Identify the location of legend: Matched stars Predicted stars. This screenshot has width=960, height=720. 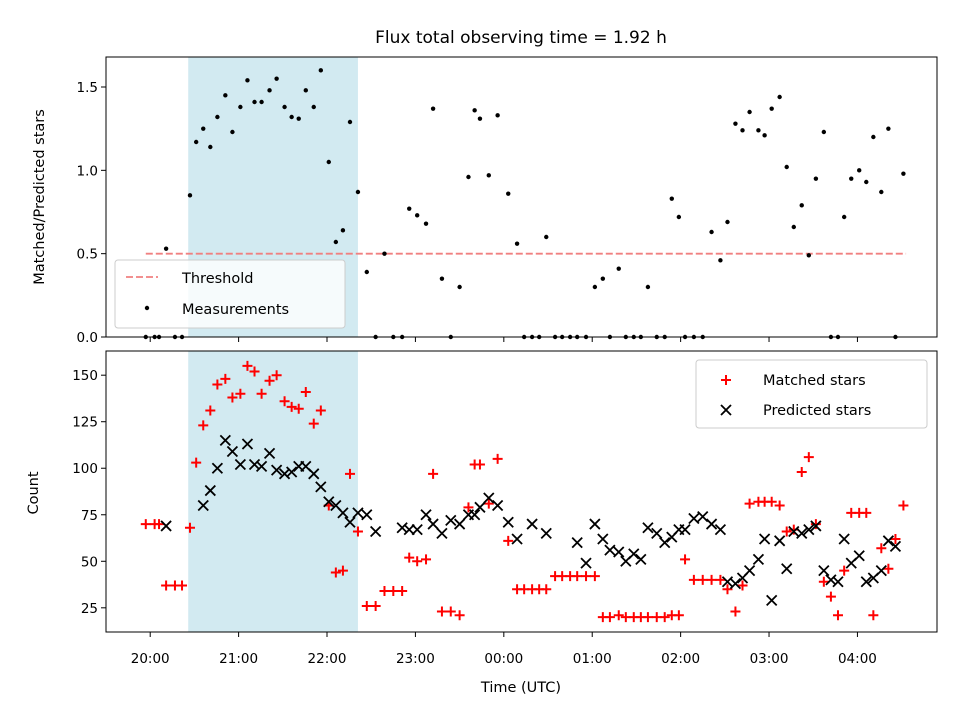
(811, 394).